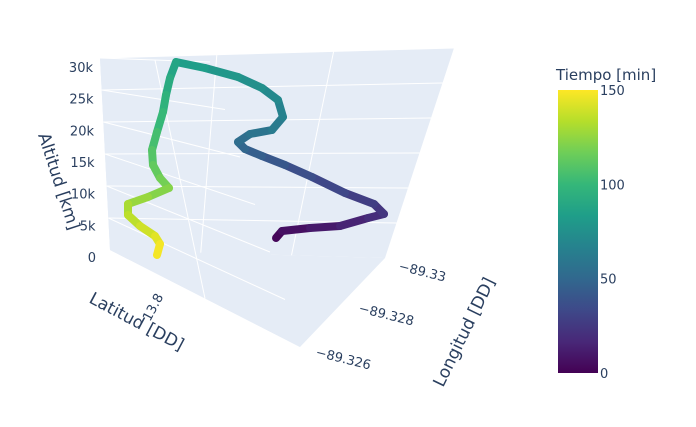 Image resolution: width=696 pixels, height=427 pixels. Describe the element at coordinates (88, 226) in the screenshot. I see `z-tick-label: 5k` at that location.